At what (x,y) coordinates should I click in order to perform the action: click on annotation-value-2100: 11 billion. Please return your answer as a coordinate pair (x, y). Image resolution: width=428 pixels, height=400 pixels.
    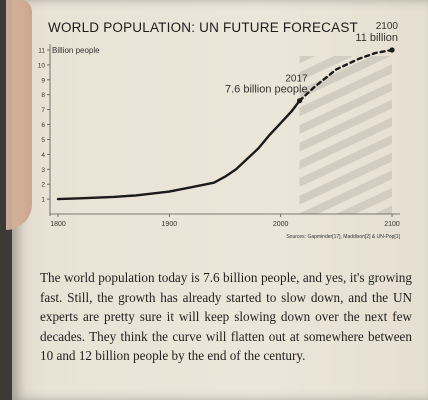
    Looking at the image, I should click on (376, 38).